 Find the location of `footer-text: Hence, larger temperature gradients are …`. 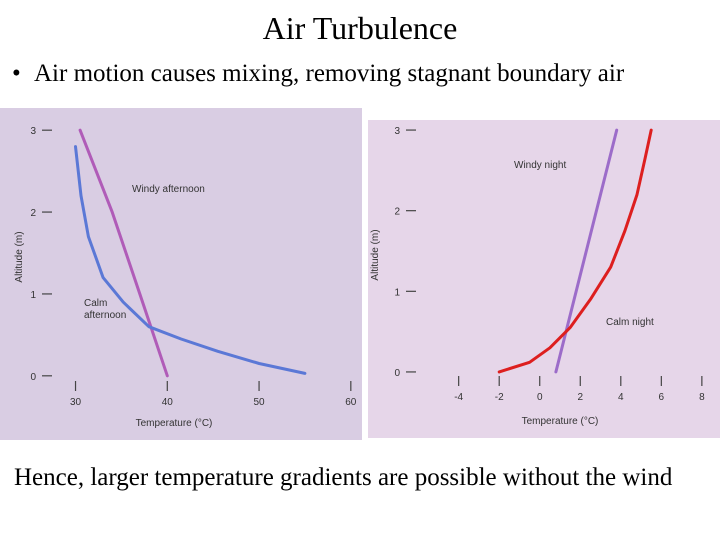

footer-text: Hence, larger temperature gradients are … is located at coordinates (343, 477).